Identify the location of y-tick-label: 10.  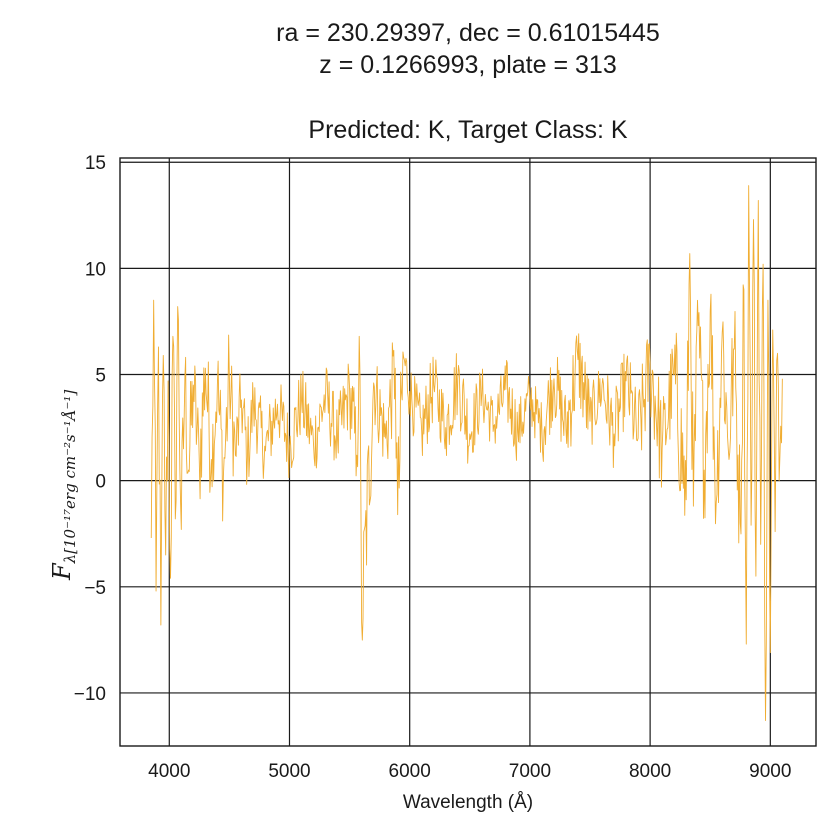
(95, 269).